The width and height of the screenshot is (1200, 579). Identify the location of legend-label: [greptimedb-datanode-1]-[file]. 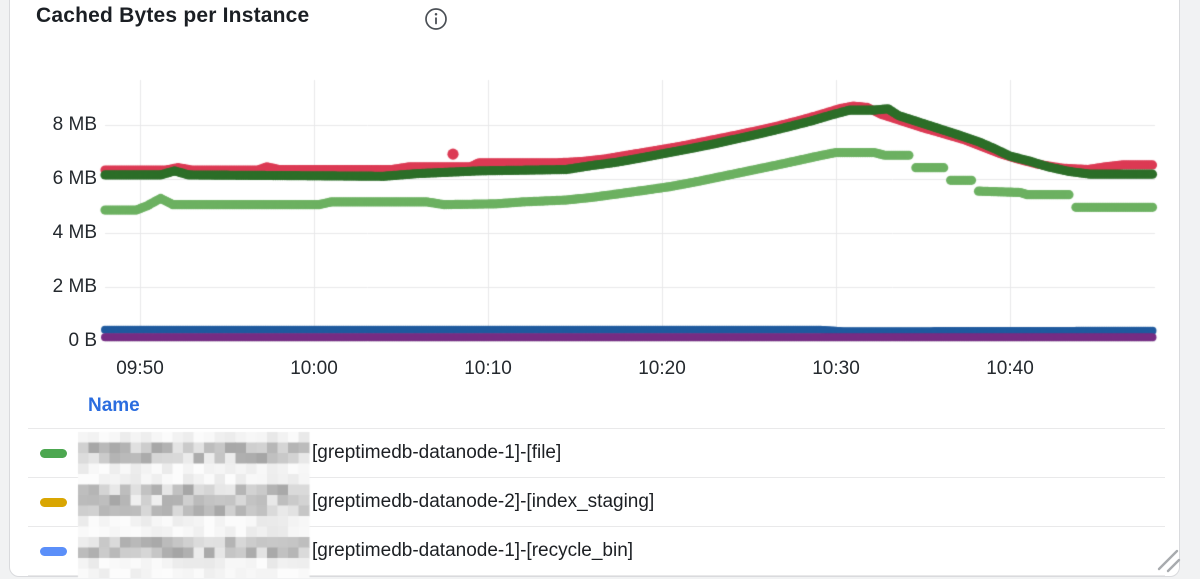
(437, 452).